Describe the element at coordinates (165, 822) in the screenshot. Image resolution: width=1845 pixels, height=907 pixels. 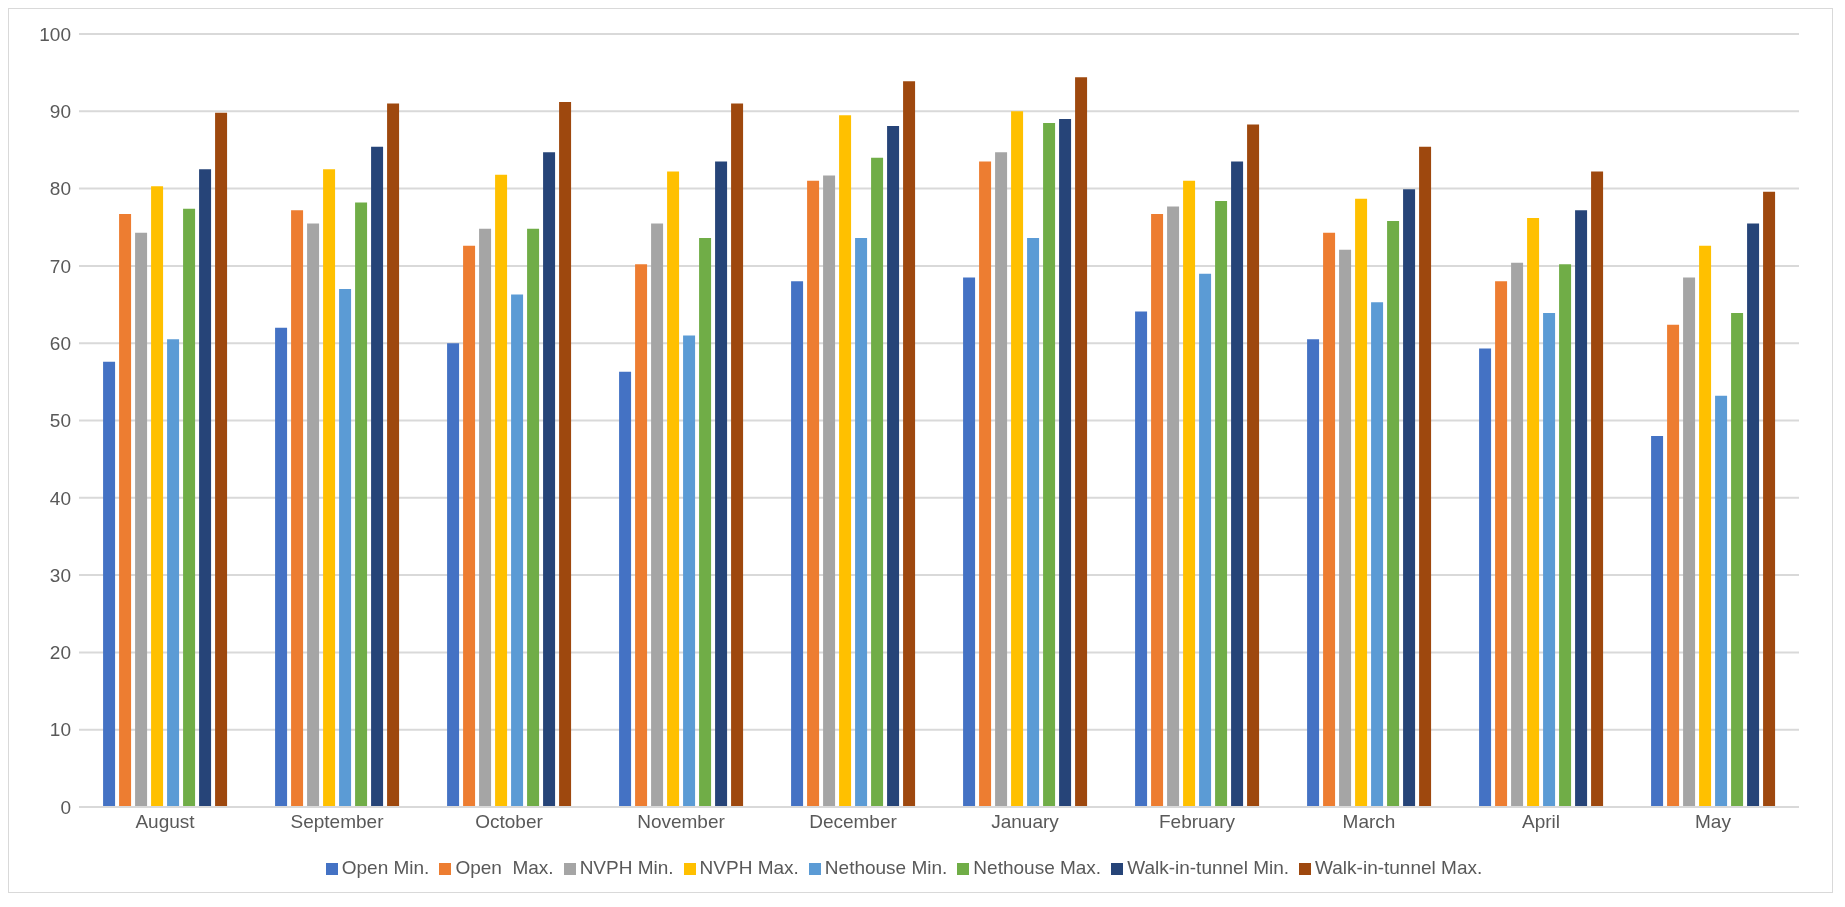
I see `x-tick-label: August` at that location.